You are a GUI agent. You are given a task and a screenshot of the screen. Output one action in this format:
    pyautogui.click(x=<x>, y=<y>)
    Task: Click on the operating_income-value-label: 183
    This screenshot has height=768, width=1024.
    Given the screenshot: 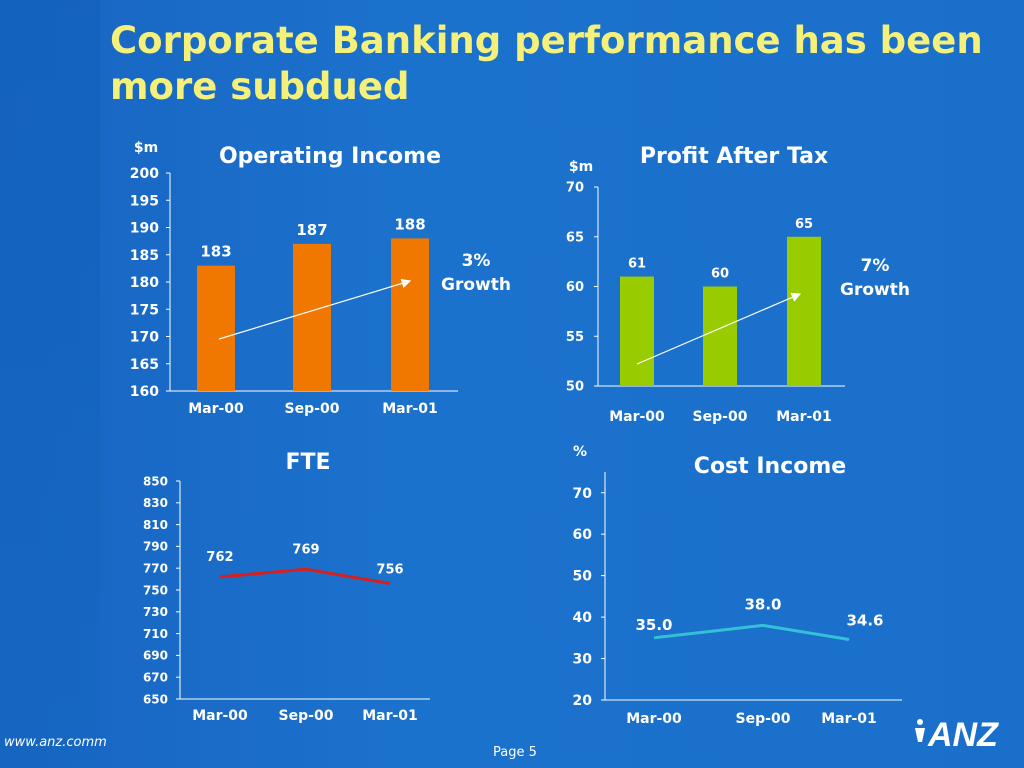 What is the action you would take?
    pyautogui.click(x=215, y=252)
    